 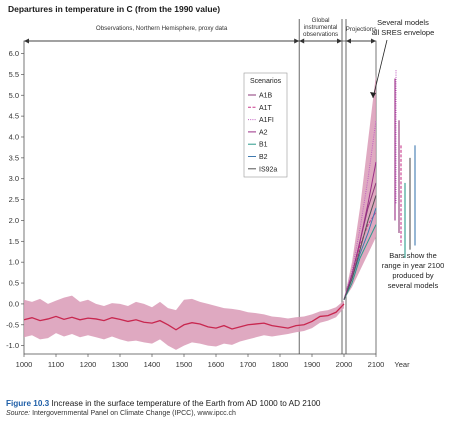 What do you see at coordinates (14, 53) in the screenshot?
I see `y-tick-label: 6.0` at bounding box center [14, 53].